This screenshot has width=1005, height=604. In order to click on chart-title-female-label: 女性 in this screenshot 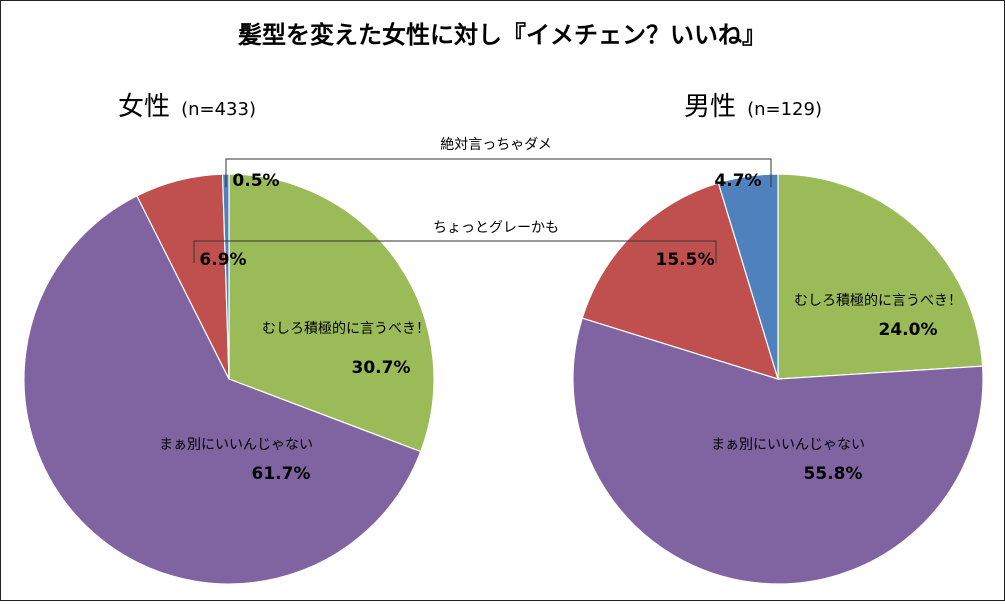, I will do `click(144, 107)`.